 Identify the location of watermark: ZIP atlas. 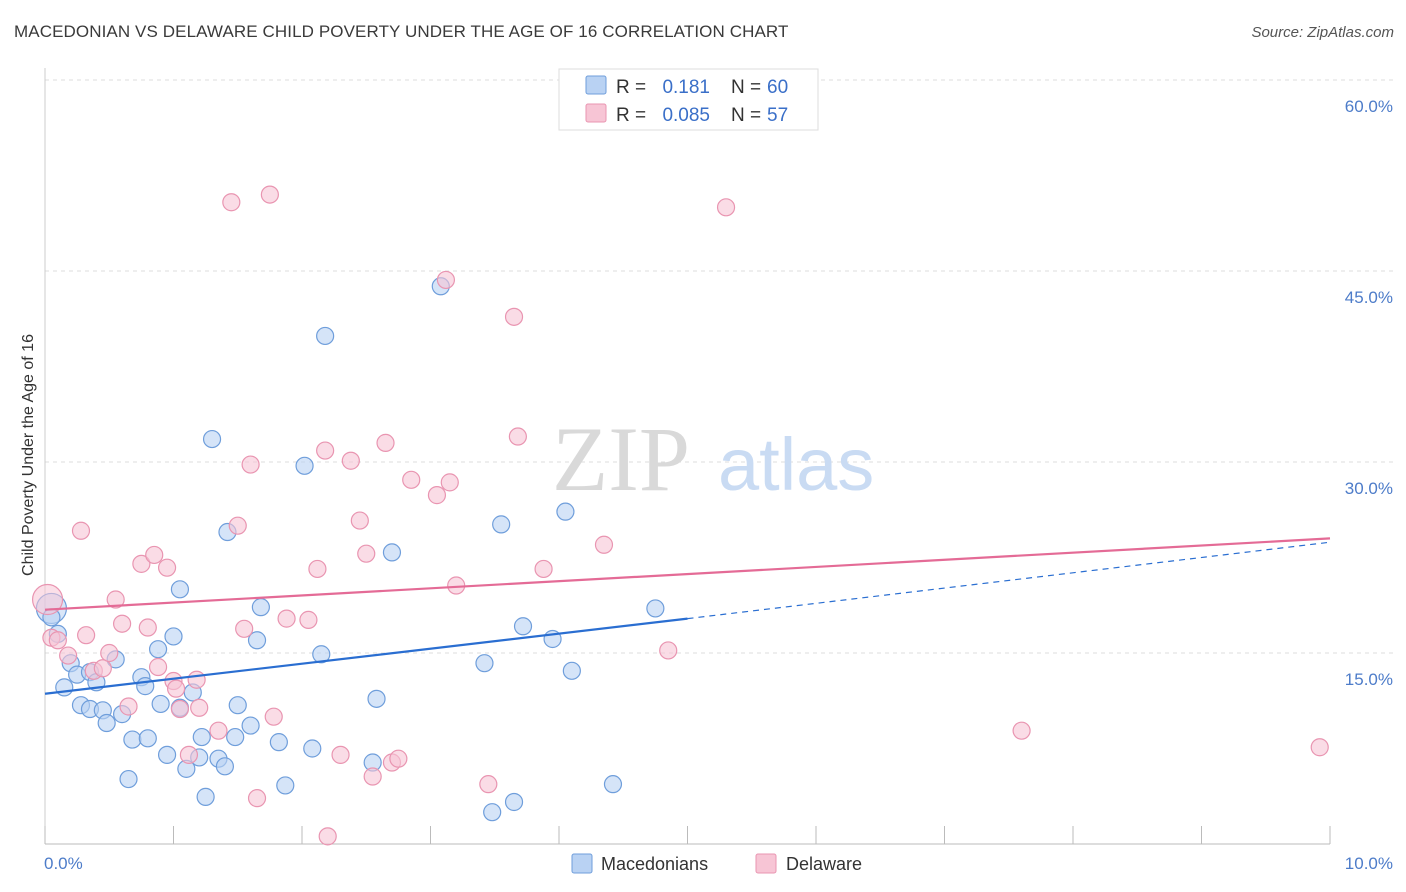
(713, 459).